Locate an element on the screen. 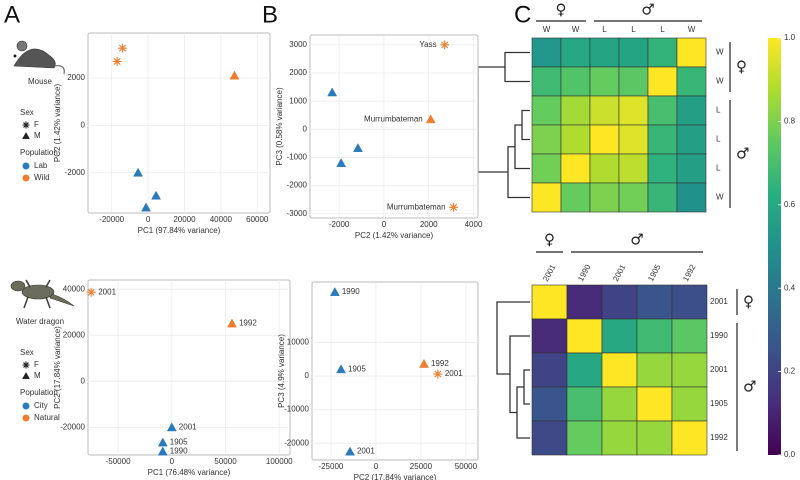  point-label: 2001 is located at coordinates (366, 451).